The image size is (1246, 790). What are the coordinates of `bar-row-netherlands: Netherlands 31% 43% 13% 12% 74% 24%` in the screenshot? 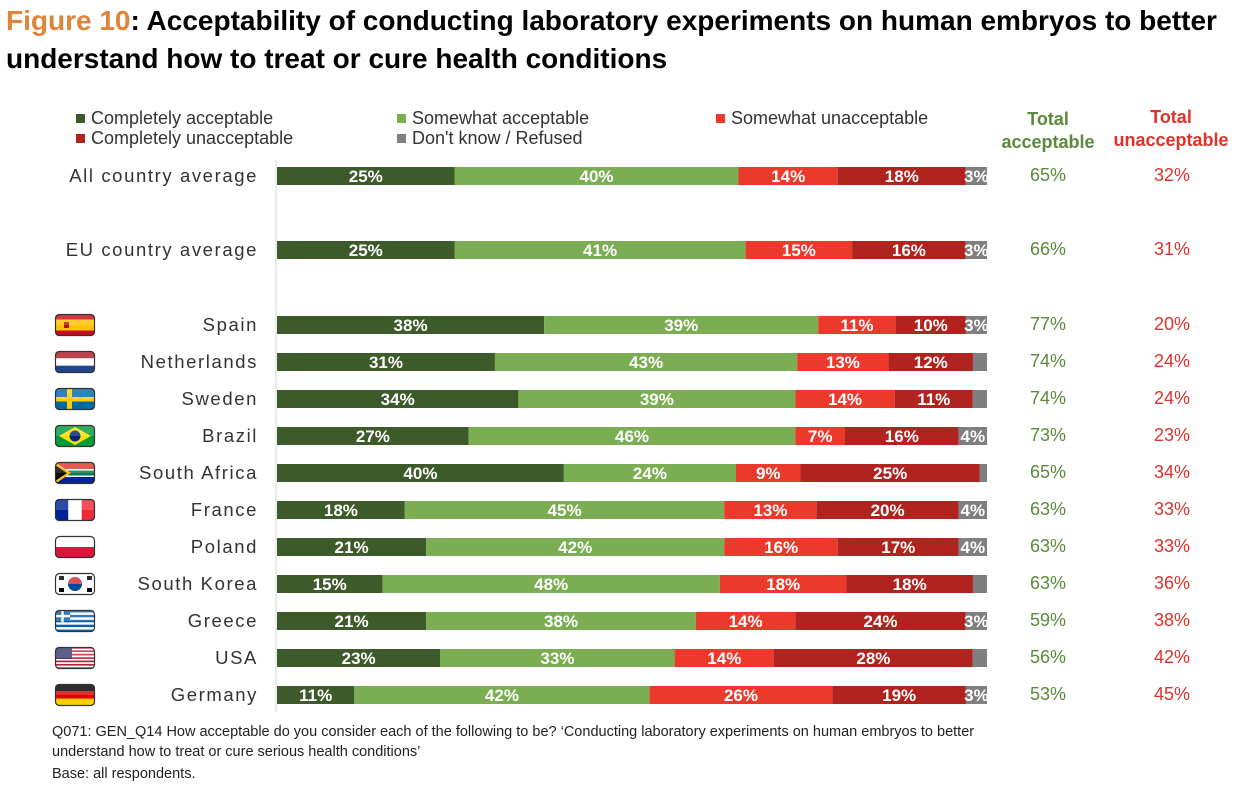 It's located at (665, 361).